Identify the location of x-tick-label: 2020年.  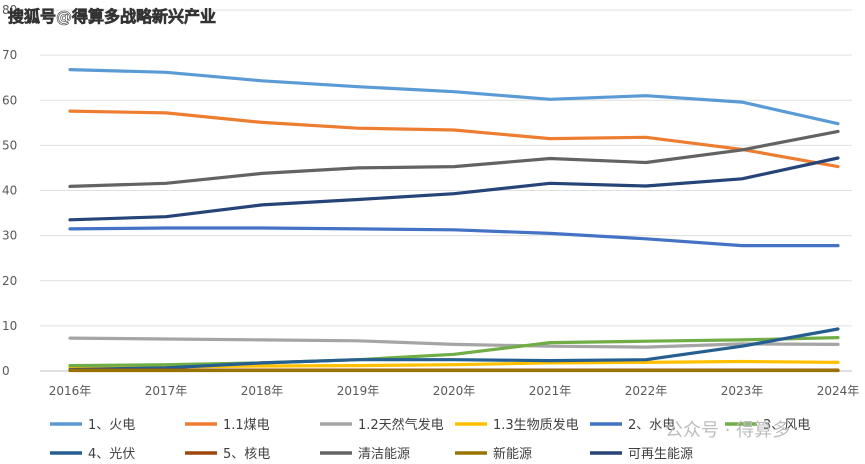
(454, 391).